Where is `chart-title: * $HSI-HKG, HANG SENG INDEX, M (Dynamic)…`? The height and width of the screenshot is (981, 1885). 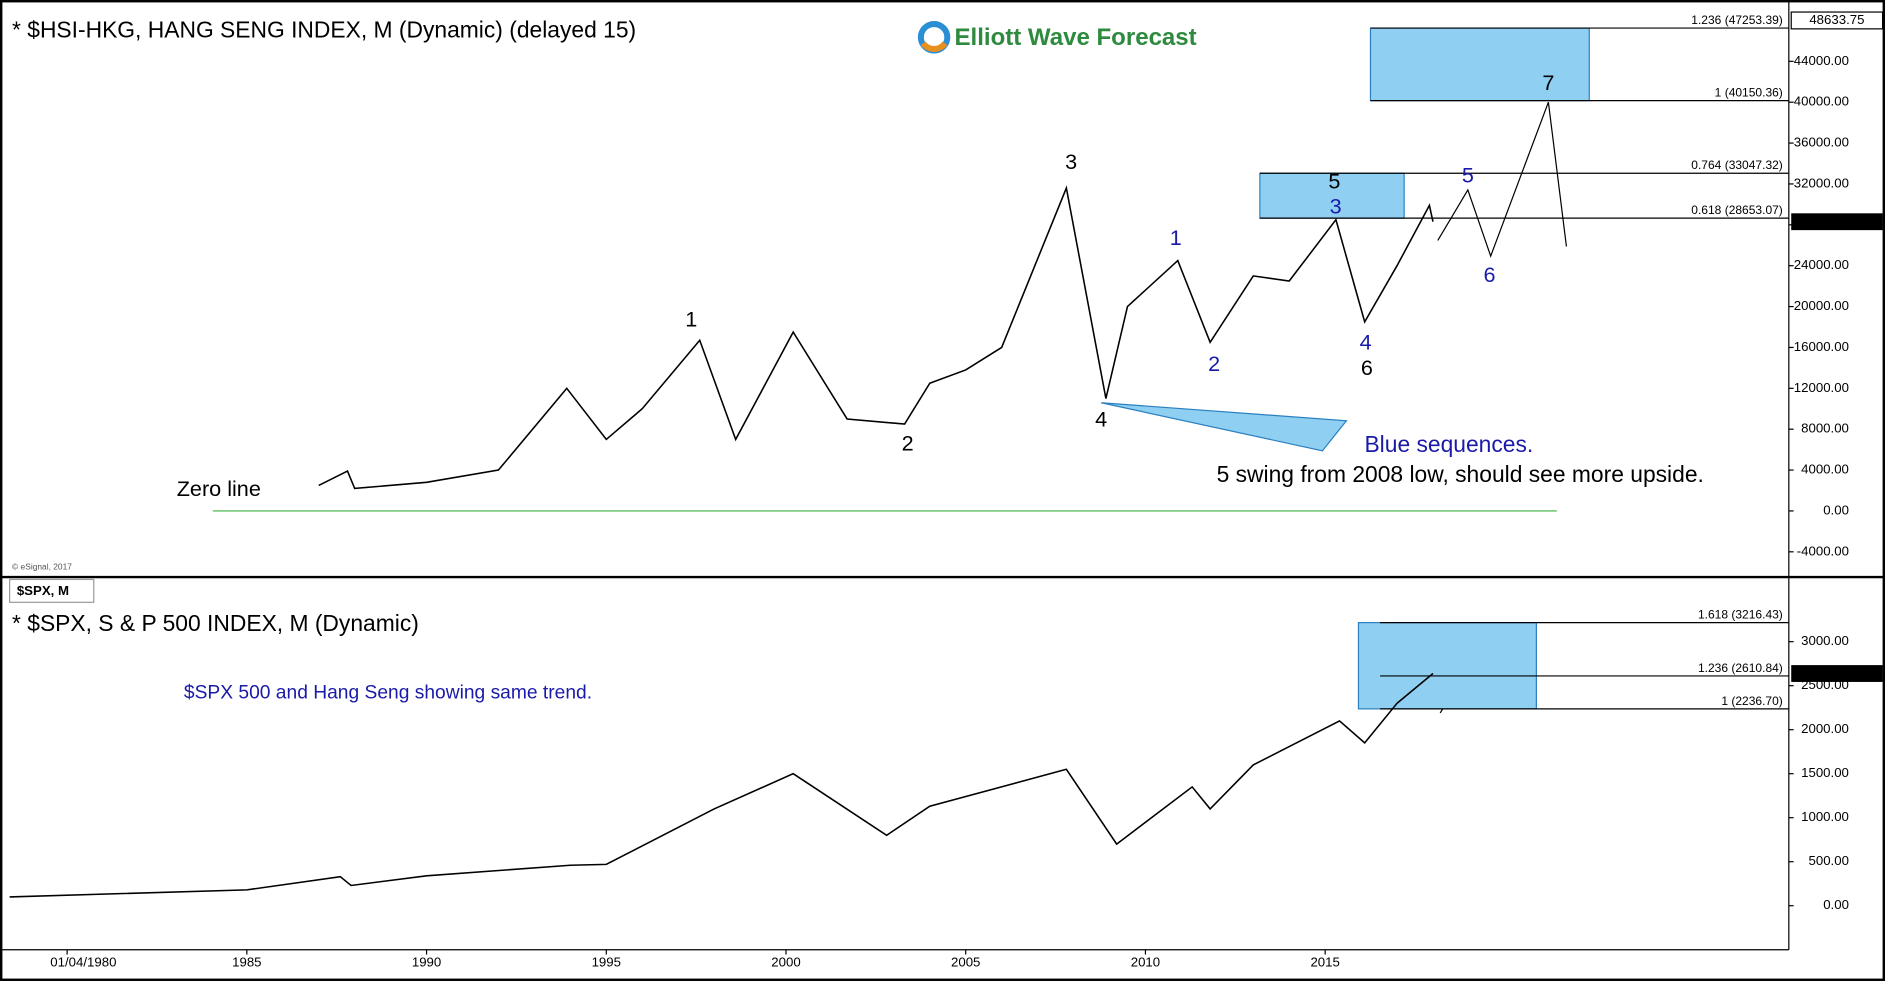
chart-title: * $HSI-HKG, HANG SENG INDEX, M (Dynamic)… is located at coordinates (324, 29).